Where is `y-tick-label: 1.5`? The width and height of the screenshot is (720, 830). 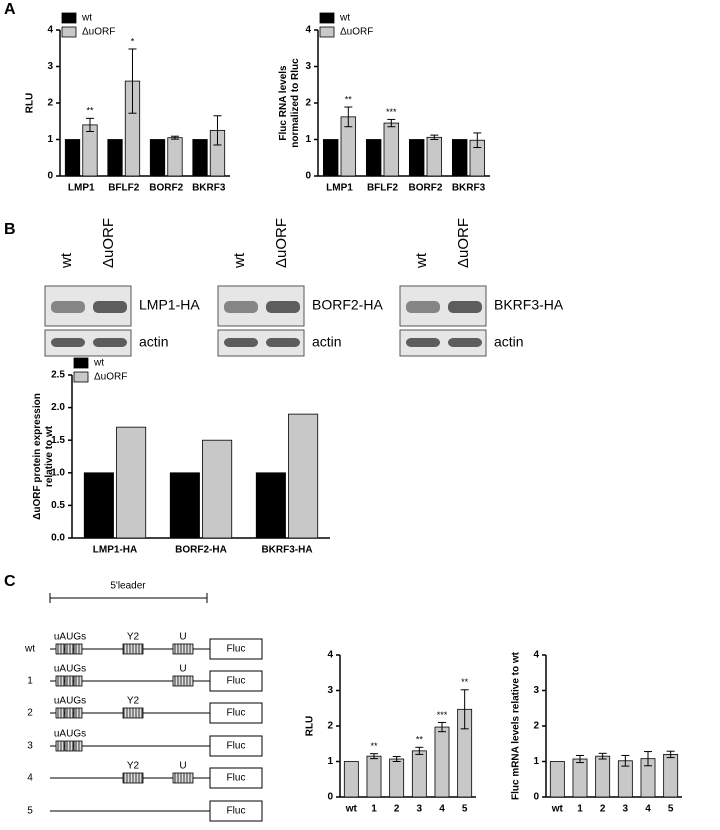
y-tick-label: 1.5 is located at coordinates (58, 440).